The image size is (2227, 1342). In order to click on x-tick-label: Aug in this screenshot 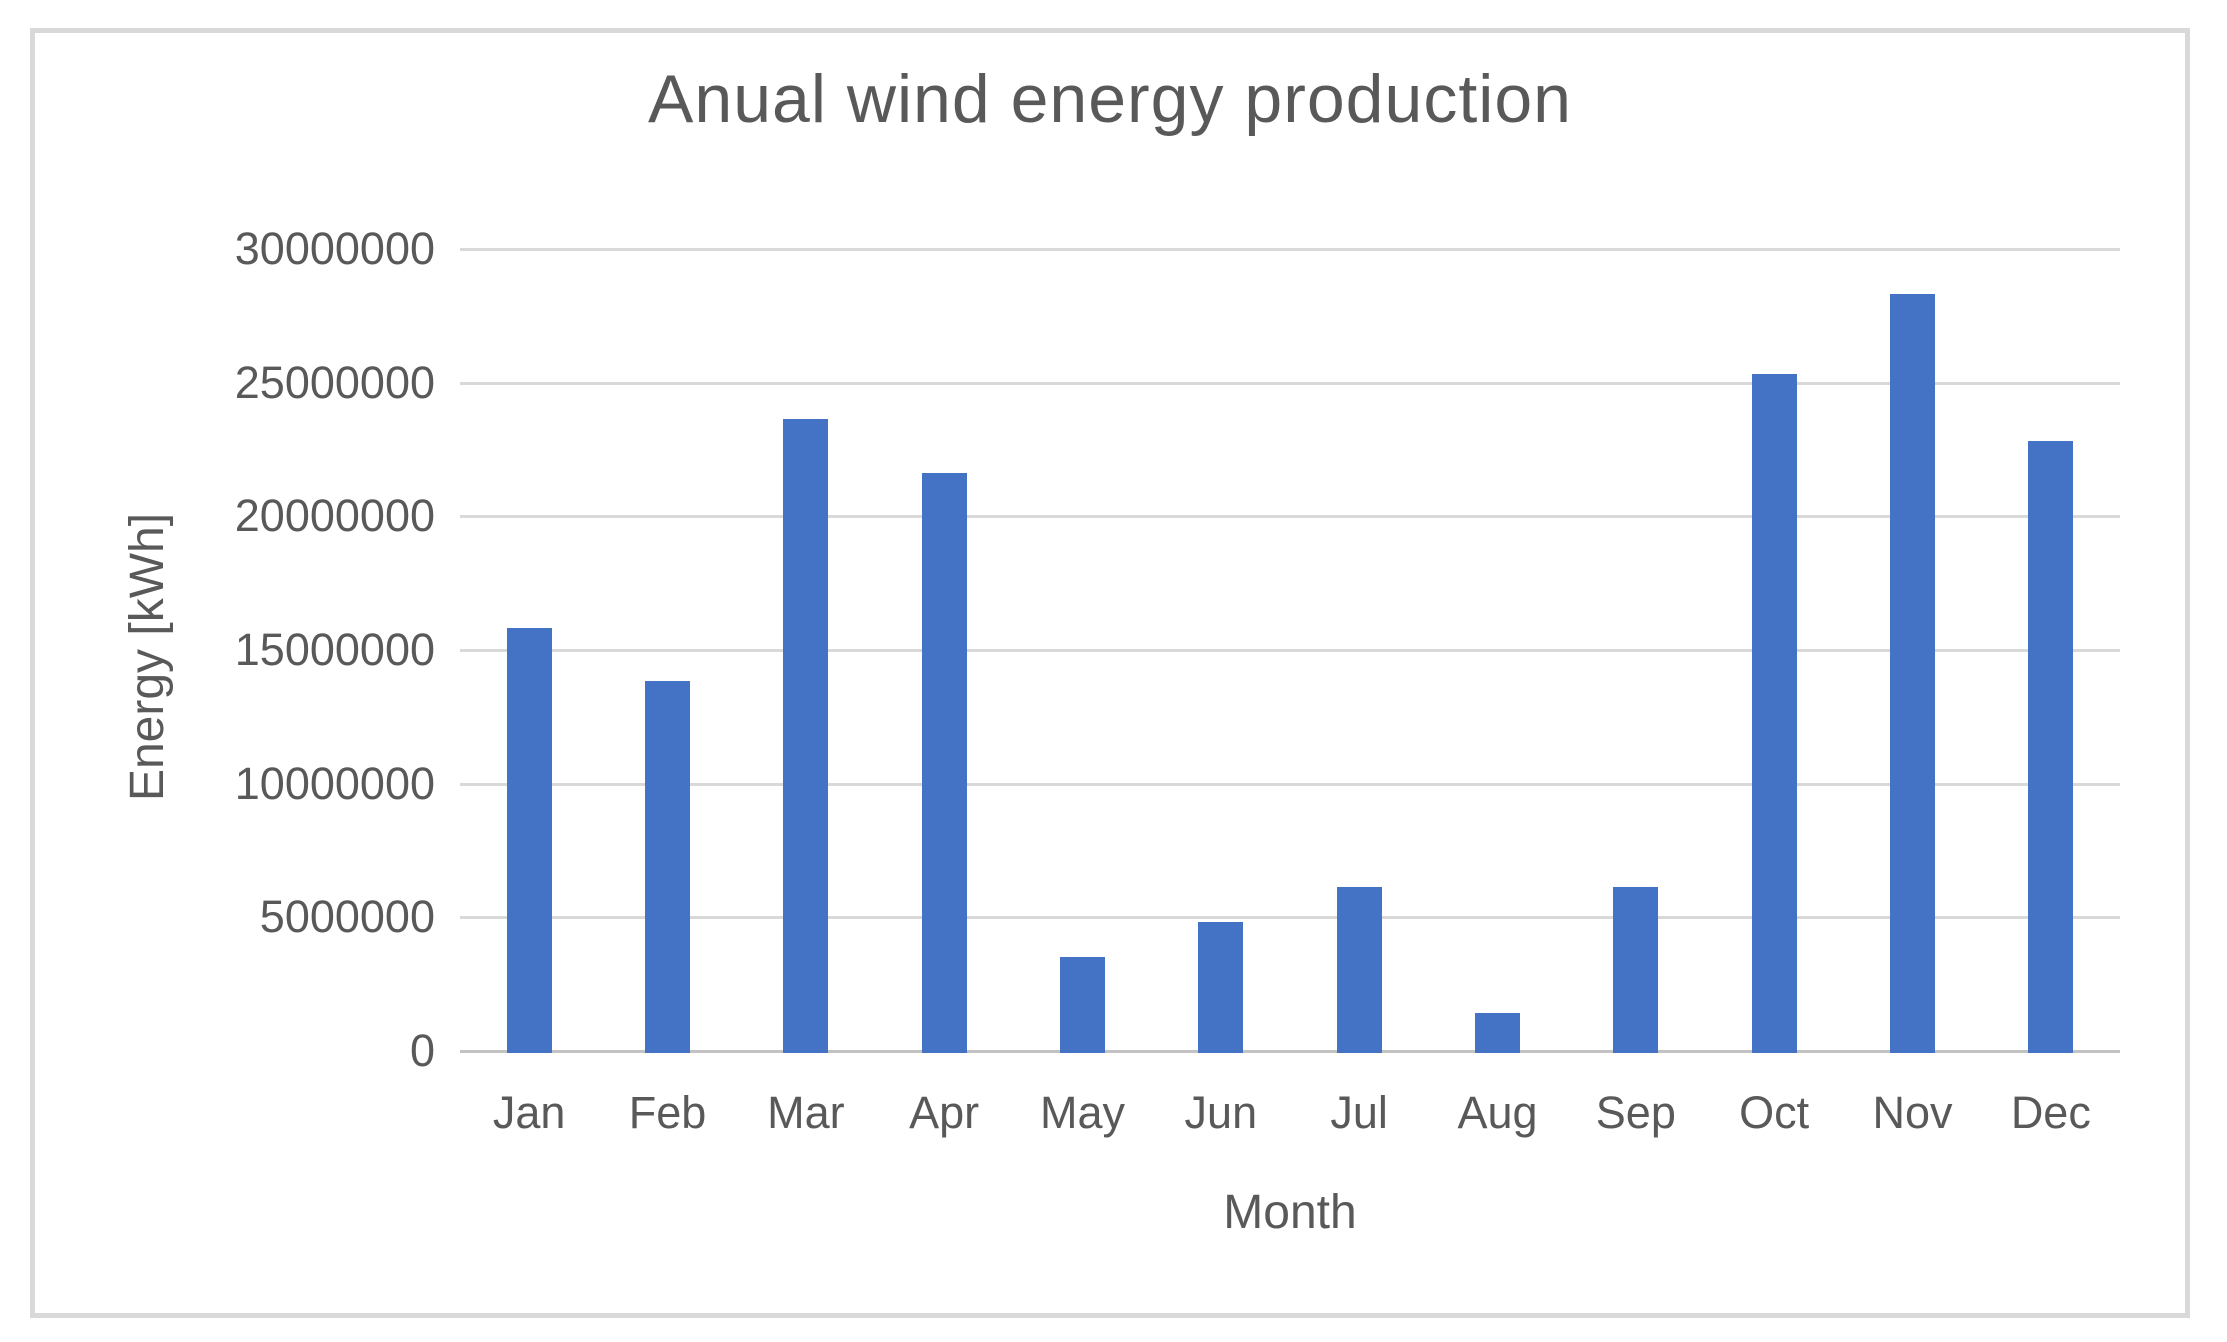, I will do `click(1497, 1112)`.